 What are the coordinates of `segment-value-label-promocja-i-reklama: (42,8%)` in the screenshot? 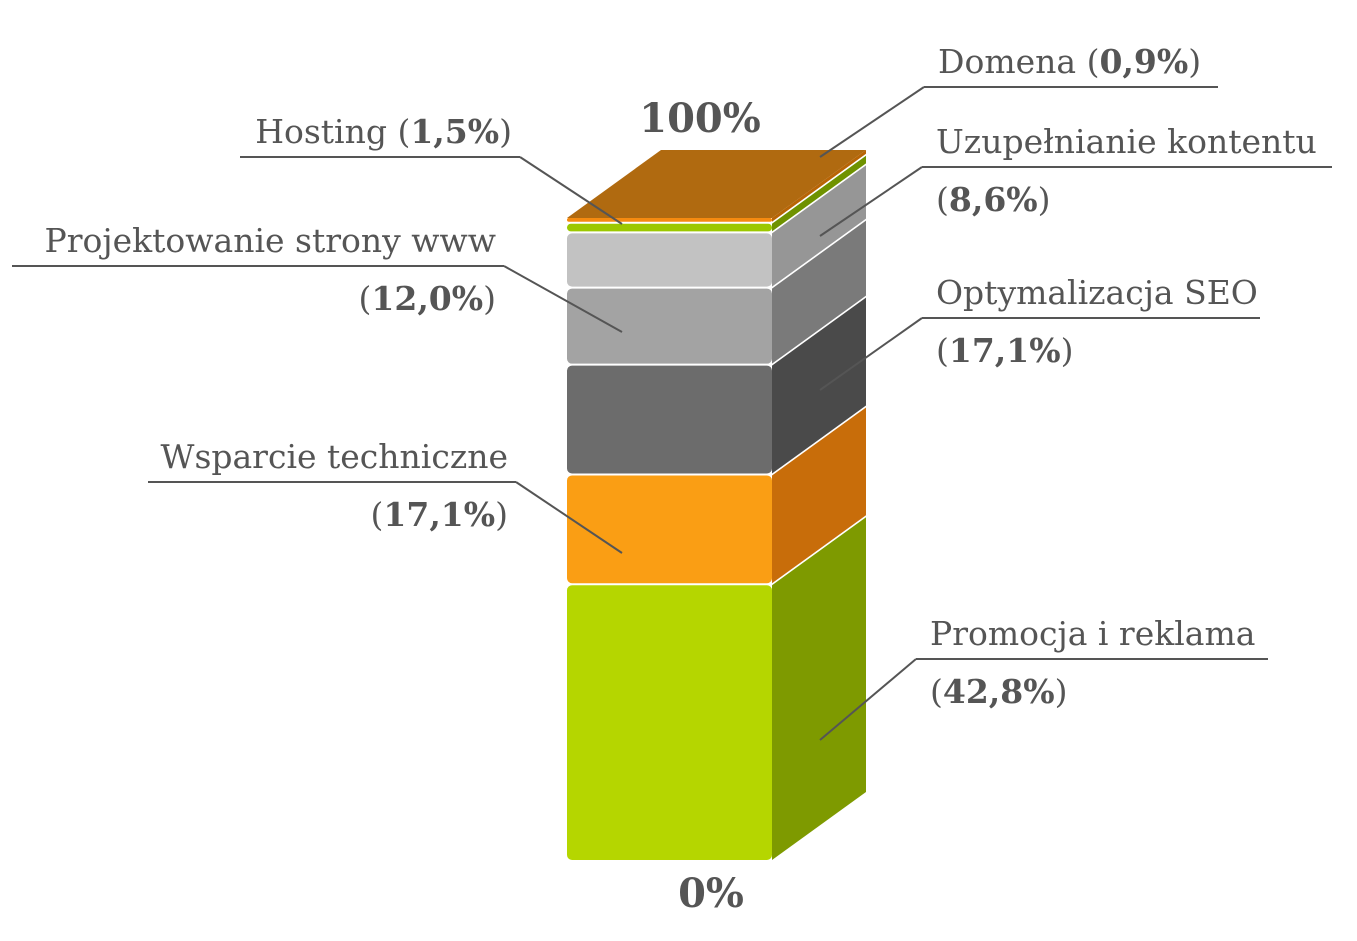 It's located at (998, 691).